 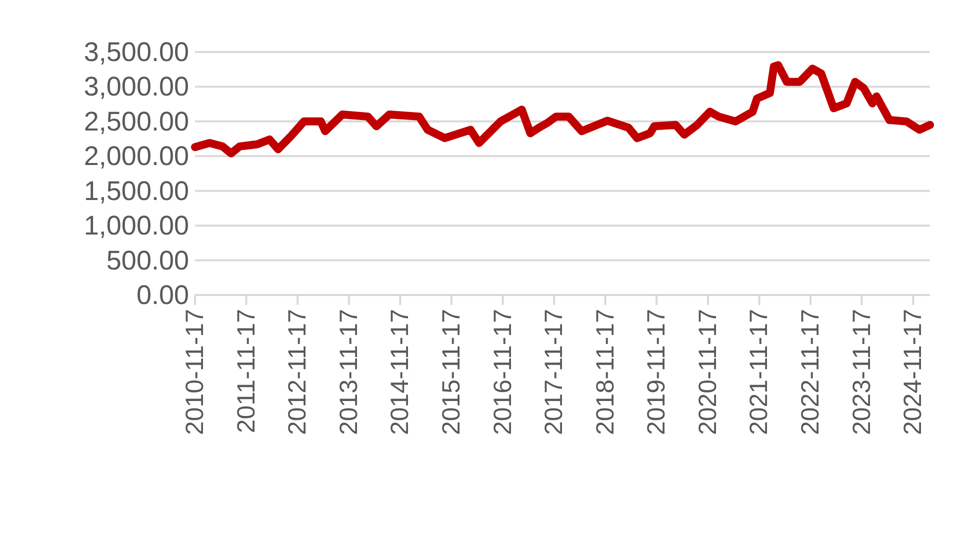 I want to click on y-tick-label: 2,500.00, so click(x=136, y=121).